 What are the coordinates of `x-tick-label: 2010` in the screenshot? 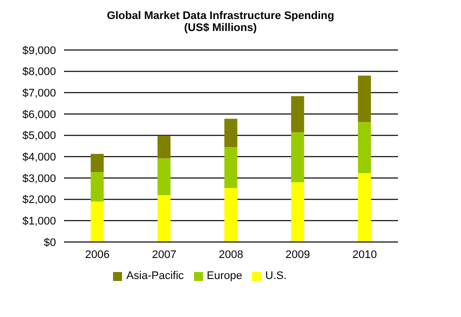 It's located at (364, 254).